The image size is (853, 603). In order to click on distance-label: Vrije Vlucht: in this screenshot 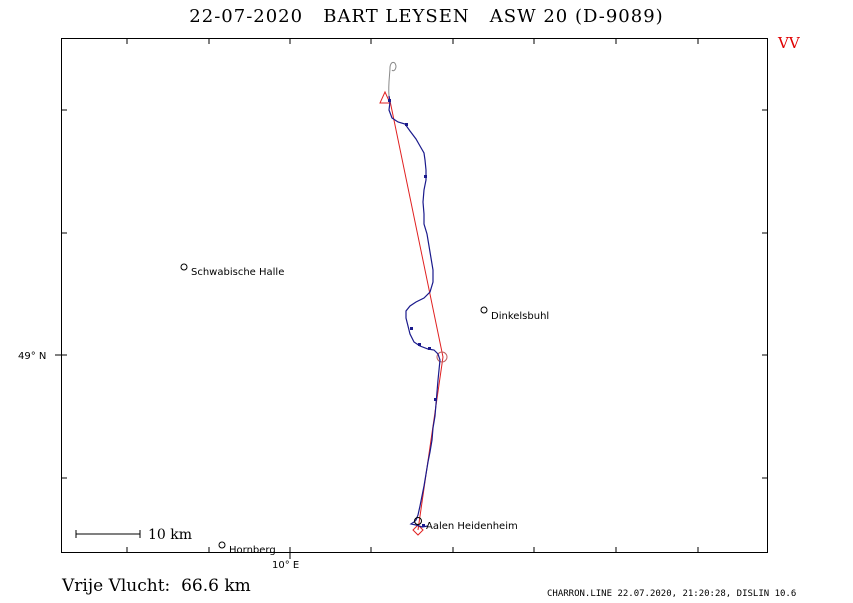, I will do `click(116, 586)`.